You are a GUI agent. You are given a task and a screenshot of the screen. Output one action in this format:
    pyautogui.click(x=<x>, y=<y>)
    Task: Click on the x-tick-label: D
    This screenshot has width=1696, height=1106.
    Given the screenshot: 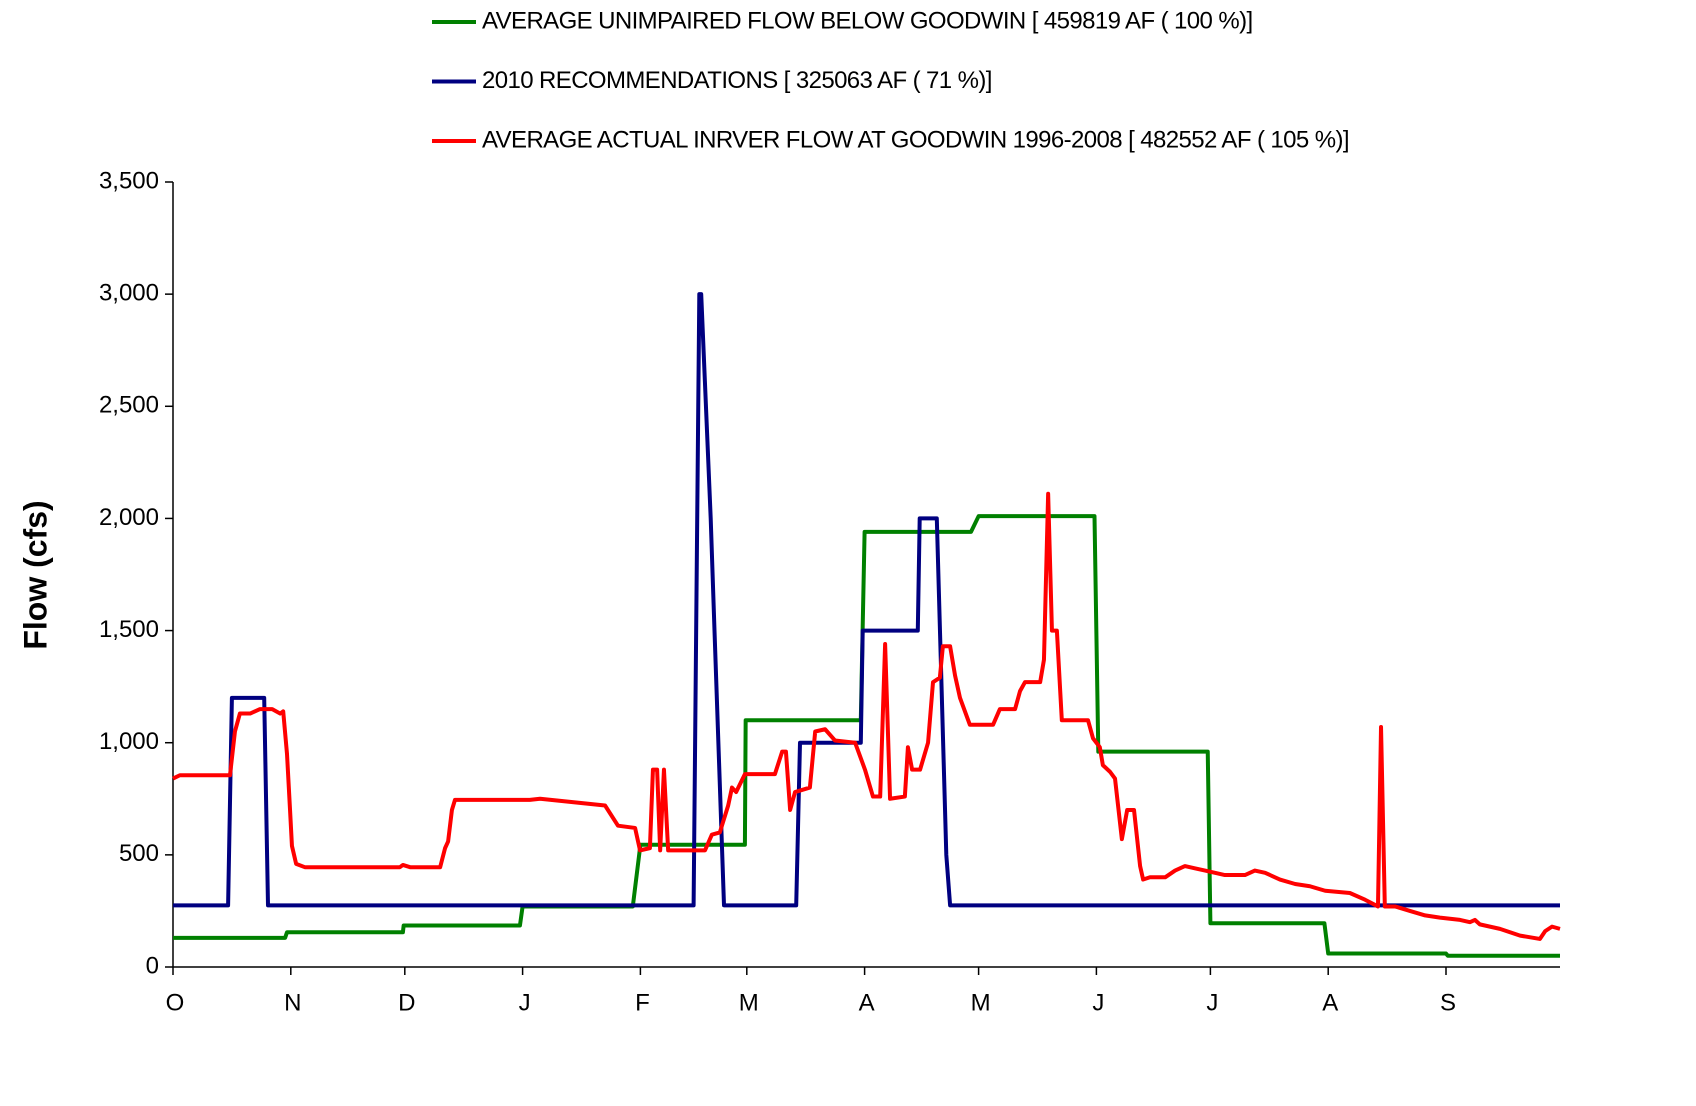 What is the action you would take?
    pyautogui.click(x=406, y=1002)
    